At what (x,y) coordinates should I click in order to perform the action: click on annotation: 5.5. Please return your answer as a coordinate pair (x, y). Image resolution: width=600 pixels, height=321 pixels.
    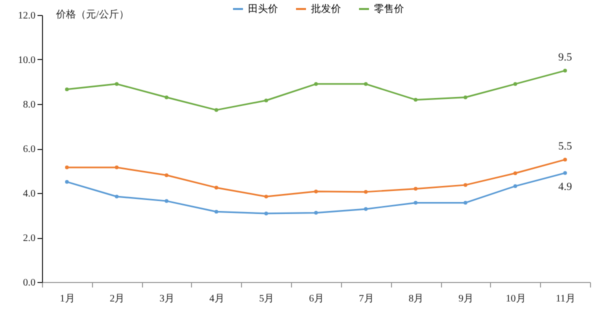
    Looking at the image, I should click on (565, 146).